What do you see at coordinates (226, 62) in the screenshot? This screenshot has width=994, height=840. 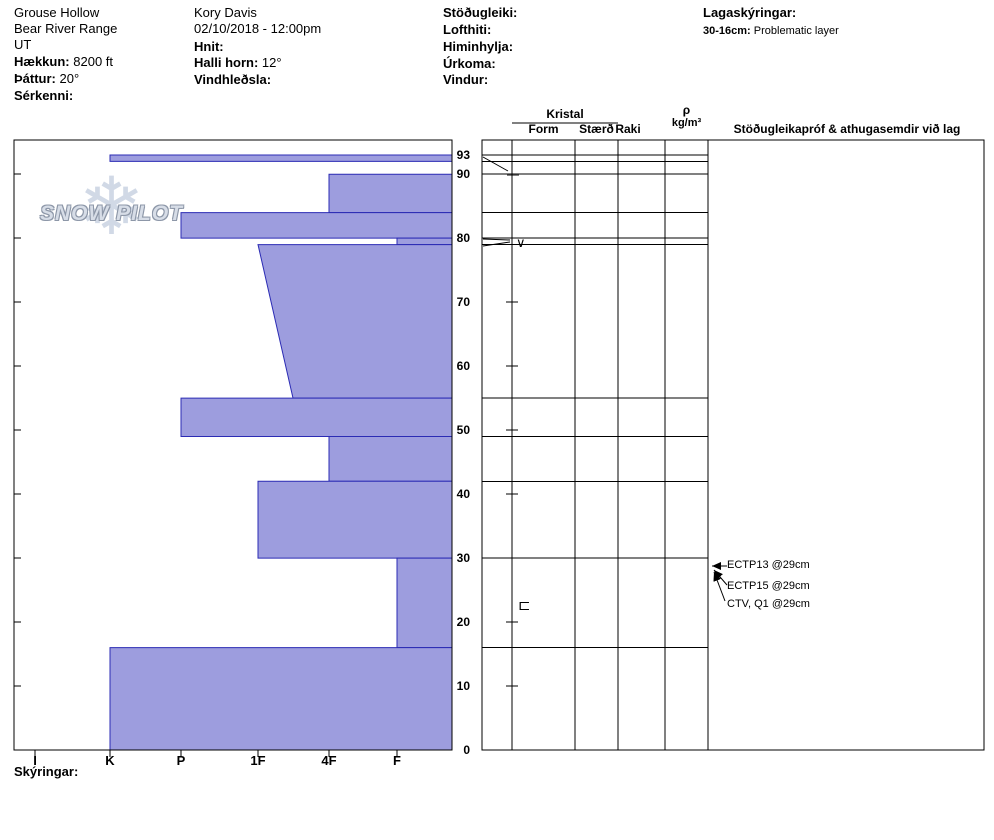 I see `slope-label: Halli horn:` at bounding box center [226, 62].